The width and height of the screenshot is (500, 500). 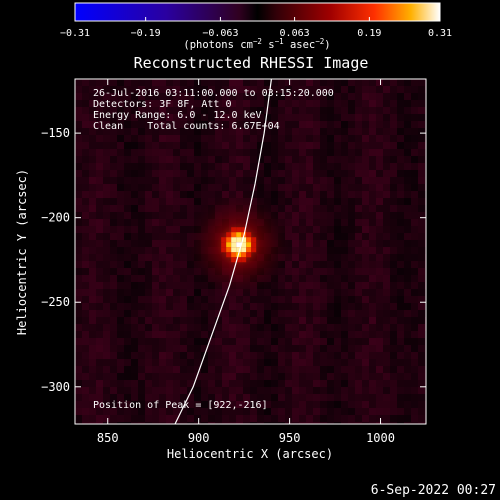 What do you see at coordinates (256, 44) in the screenshot?
I see `colorbar-unit-label: (photons cm−2 s−1 asec−2)` at bounding box center [256, 44].